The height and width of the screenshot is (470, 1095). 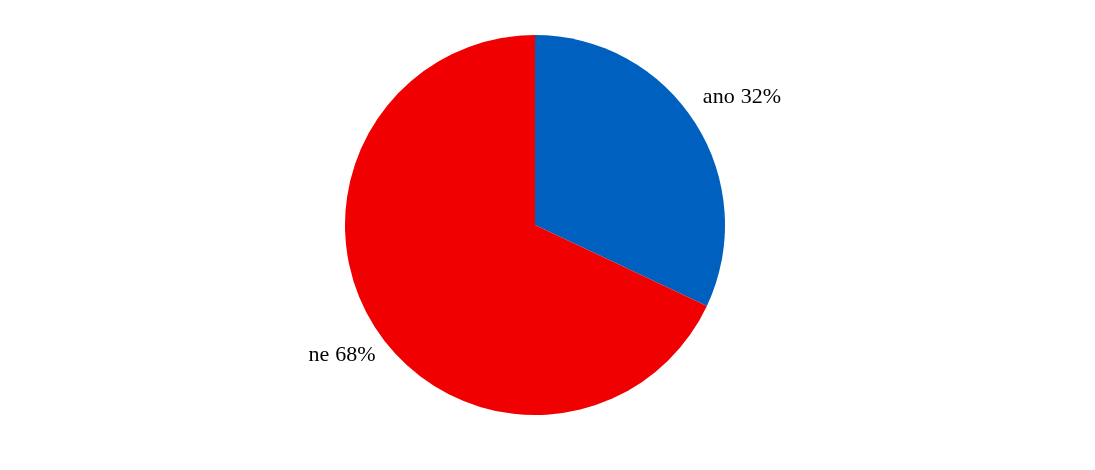 What do you see at coordinates (355, 353) in the screenshot?
I see `data-label: 68%` at bounding box center [355, 353].